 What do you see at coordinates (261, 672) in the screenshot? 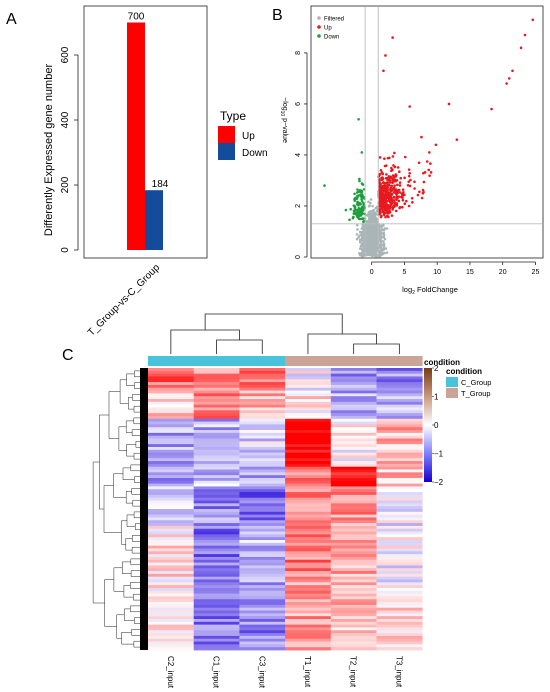
I see `heatmap-column-label: C3_input` at bounding box center [261, 672].